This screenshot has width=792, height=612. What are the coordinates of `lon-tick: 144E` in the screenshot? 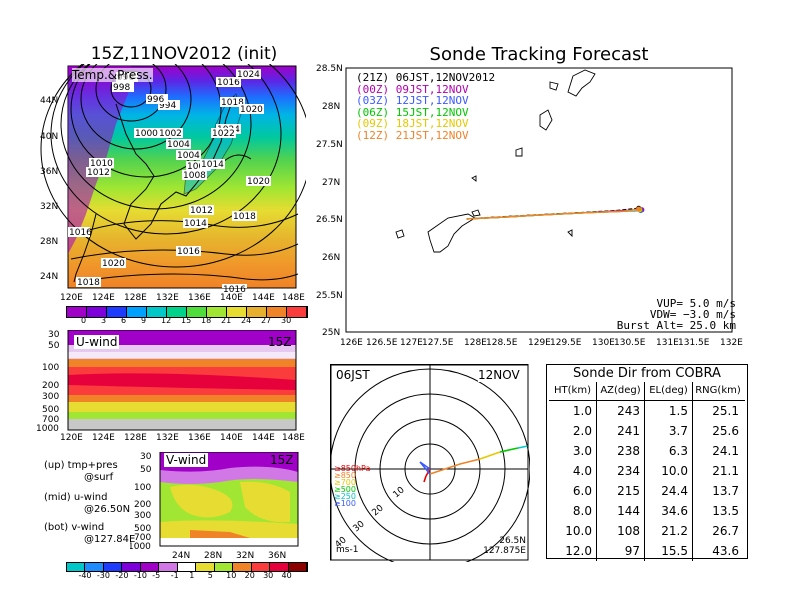 It's located at (263, 298).